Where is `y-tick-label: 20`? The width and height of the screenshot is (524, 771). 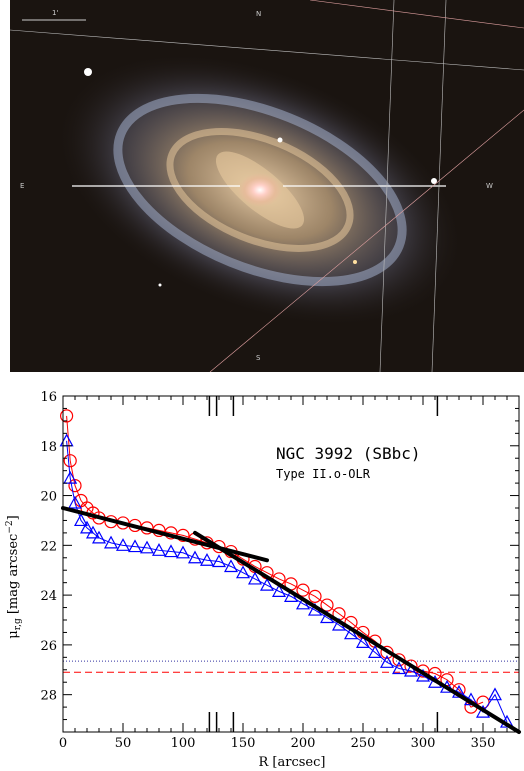
y-tick-label: 20 is located at coordinates (48, 497).